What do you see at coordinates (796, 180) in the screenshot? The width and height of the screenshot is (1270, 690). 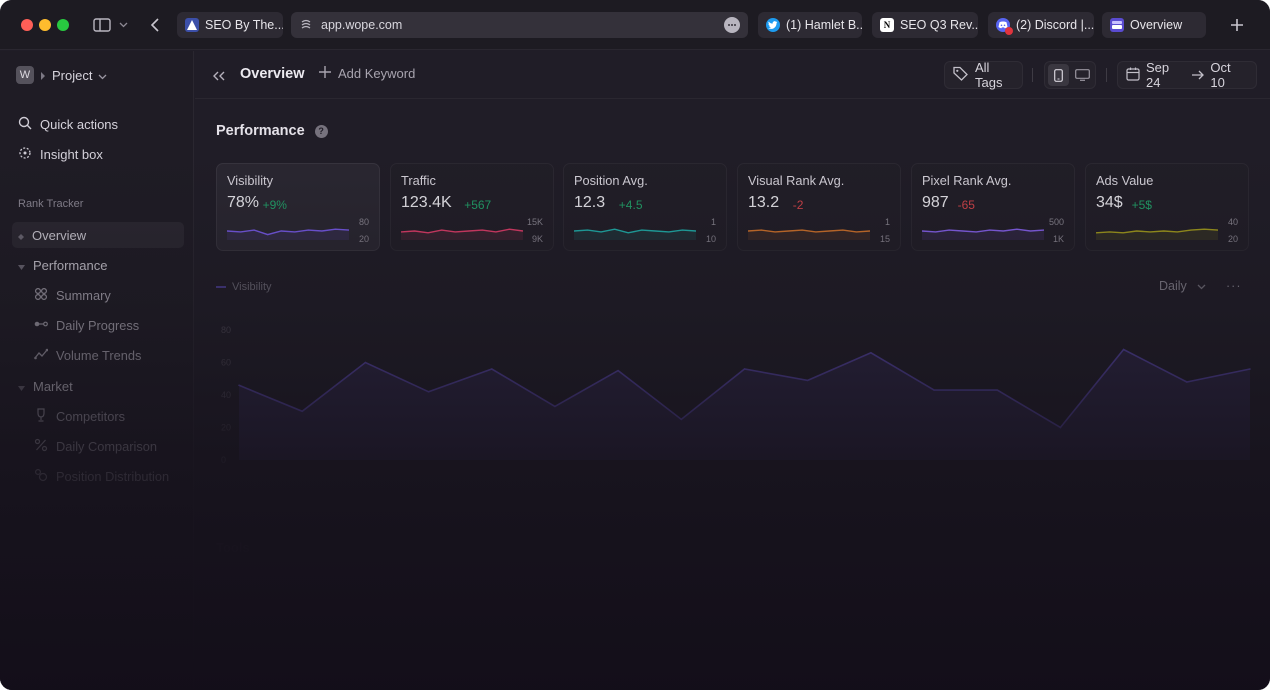 I see `metric-label: Visual Rank Avg.` at bounding box center [796, 180].